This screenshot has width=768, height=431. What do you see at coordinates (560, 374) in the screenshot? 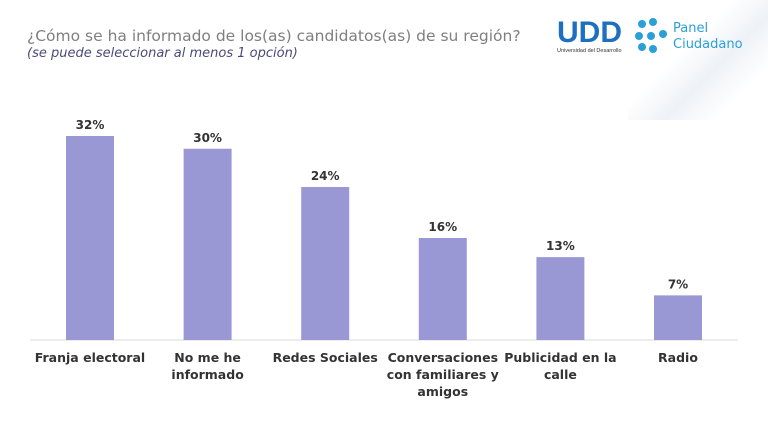
I see `category-label: calle` at bounding box center [560, 374].